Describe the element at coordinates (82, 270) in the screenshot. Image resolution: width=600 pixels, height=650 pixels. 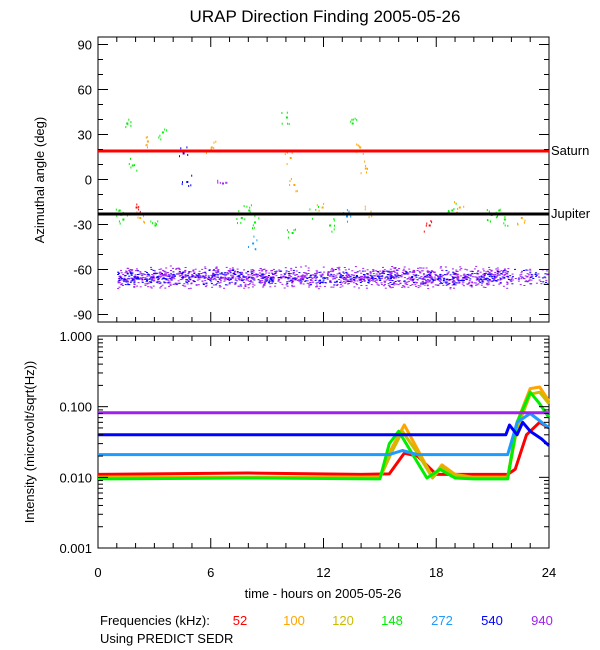
I see `y-tick-label: -60` at that location.